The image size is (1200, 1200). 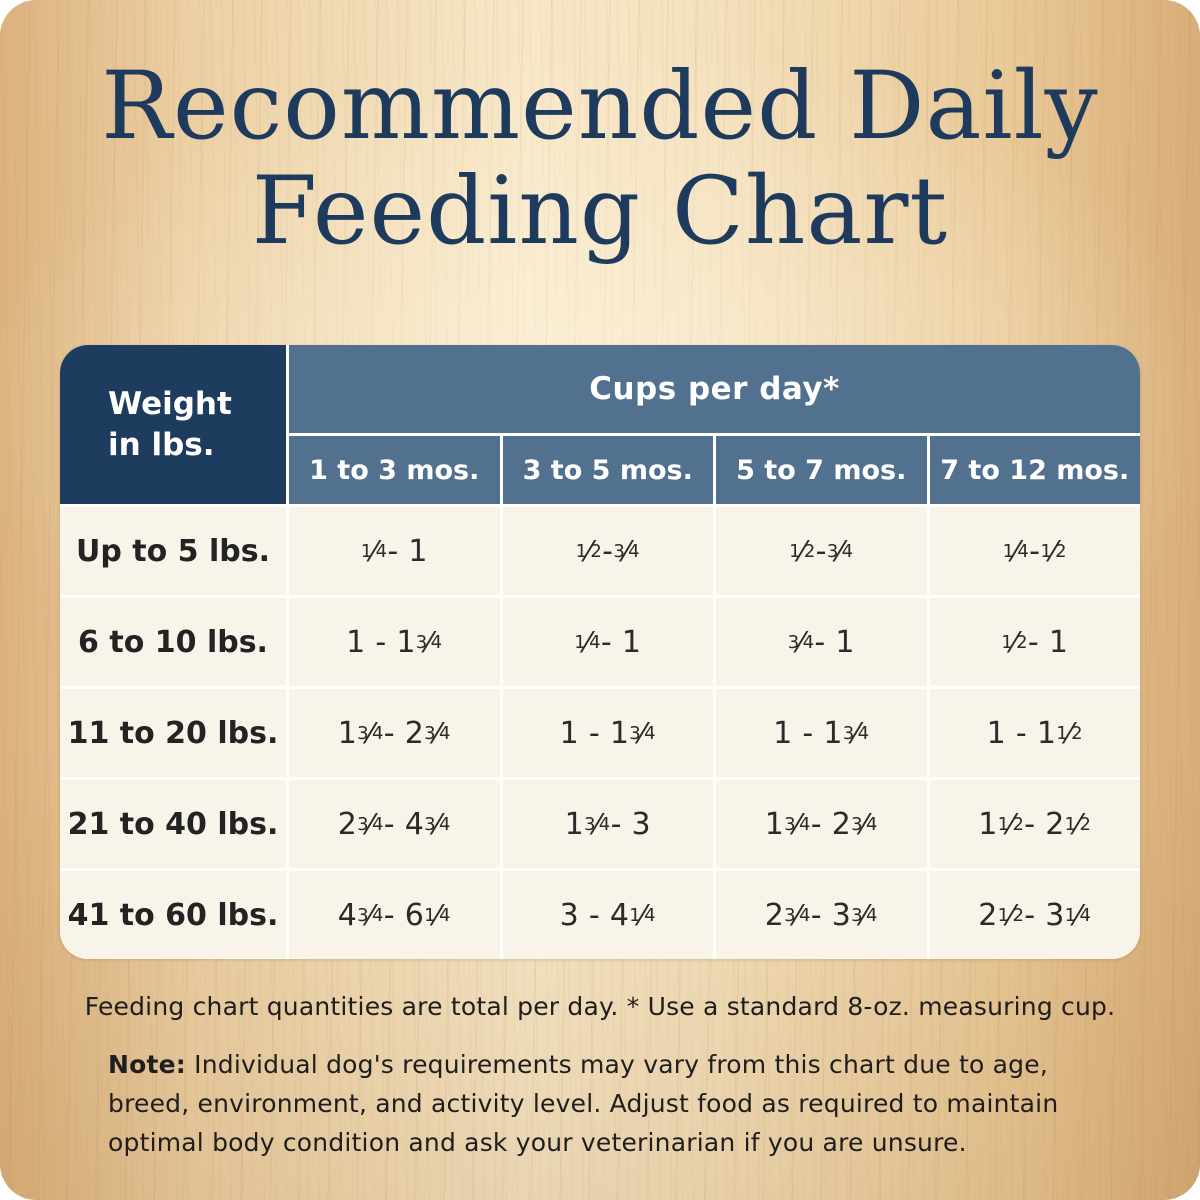 I want to click on feeding-value-cell: 1 1 ⁄ 2 - 2 1 ⁄ 2, so click(x=1034, y=824).